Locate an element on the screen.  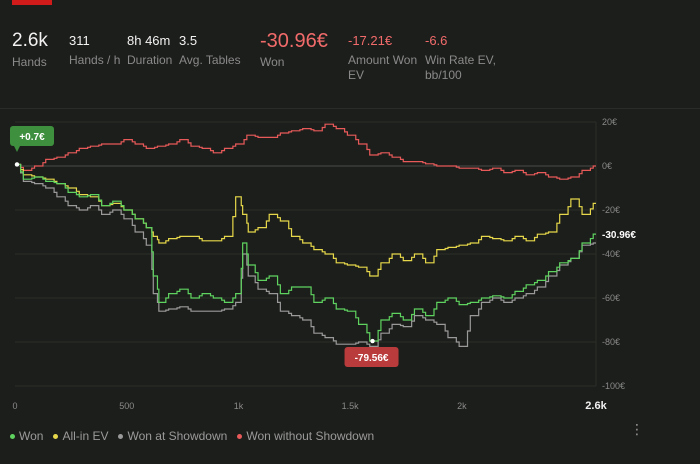
y-tick-label: -80€ is located at coordinates (611, 342).